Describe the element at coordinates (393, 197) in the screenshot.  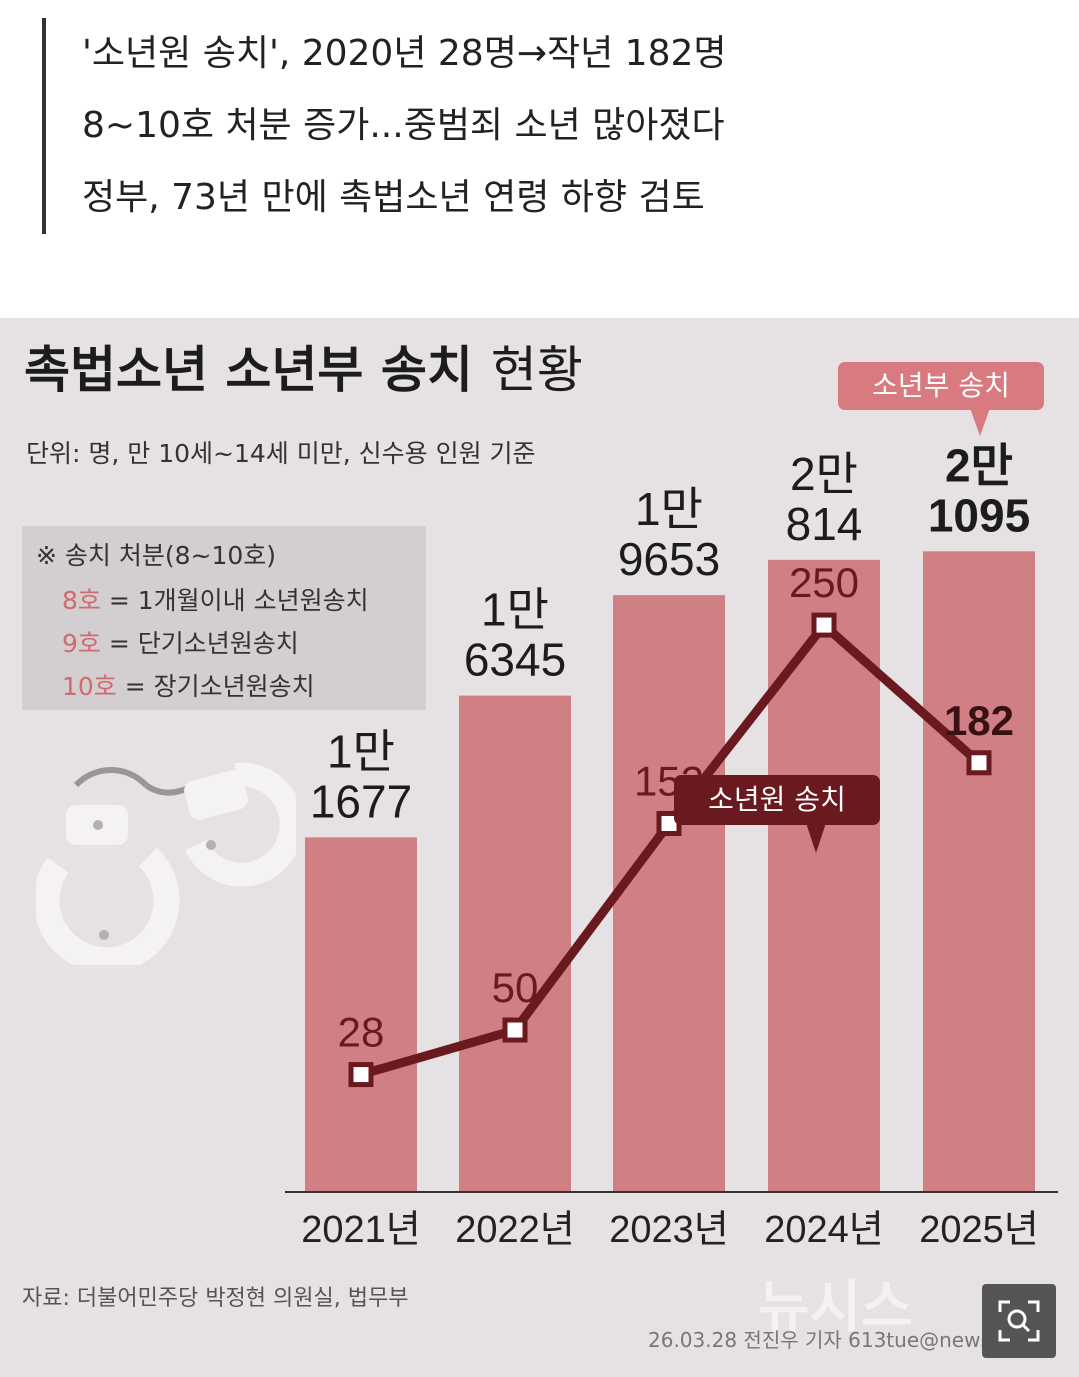
I see `headline-3: 정부, 73년 만에 촉법소년 연령 하향 검토` at that location.